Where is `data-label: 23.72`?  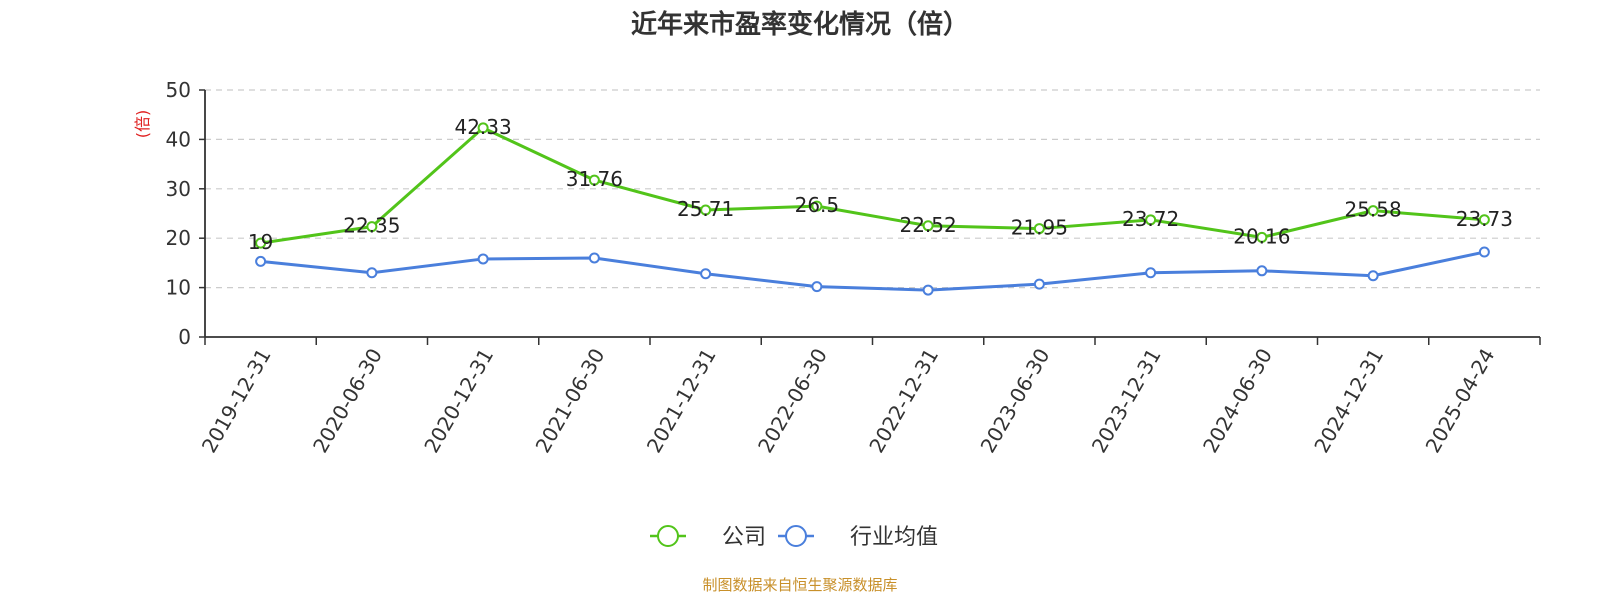 data-label: 23.72 is located at coordinates (1150, 219).